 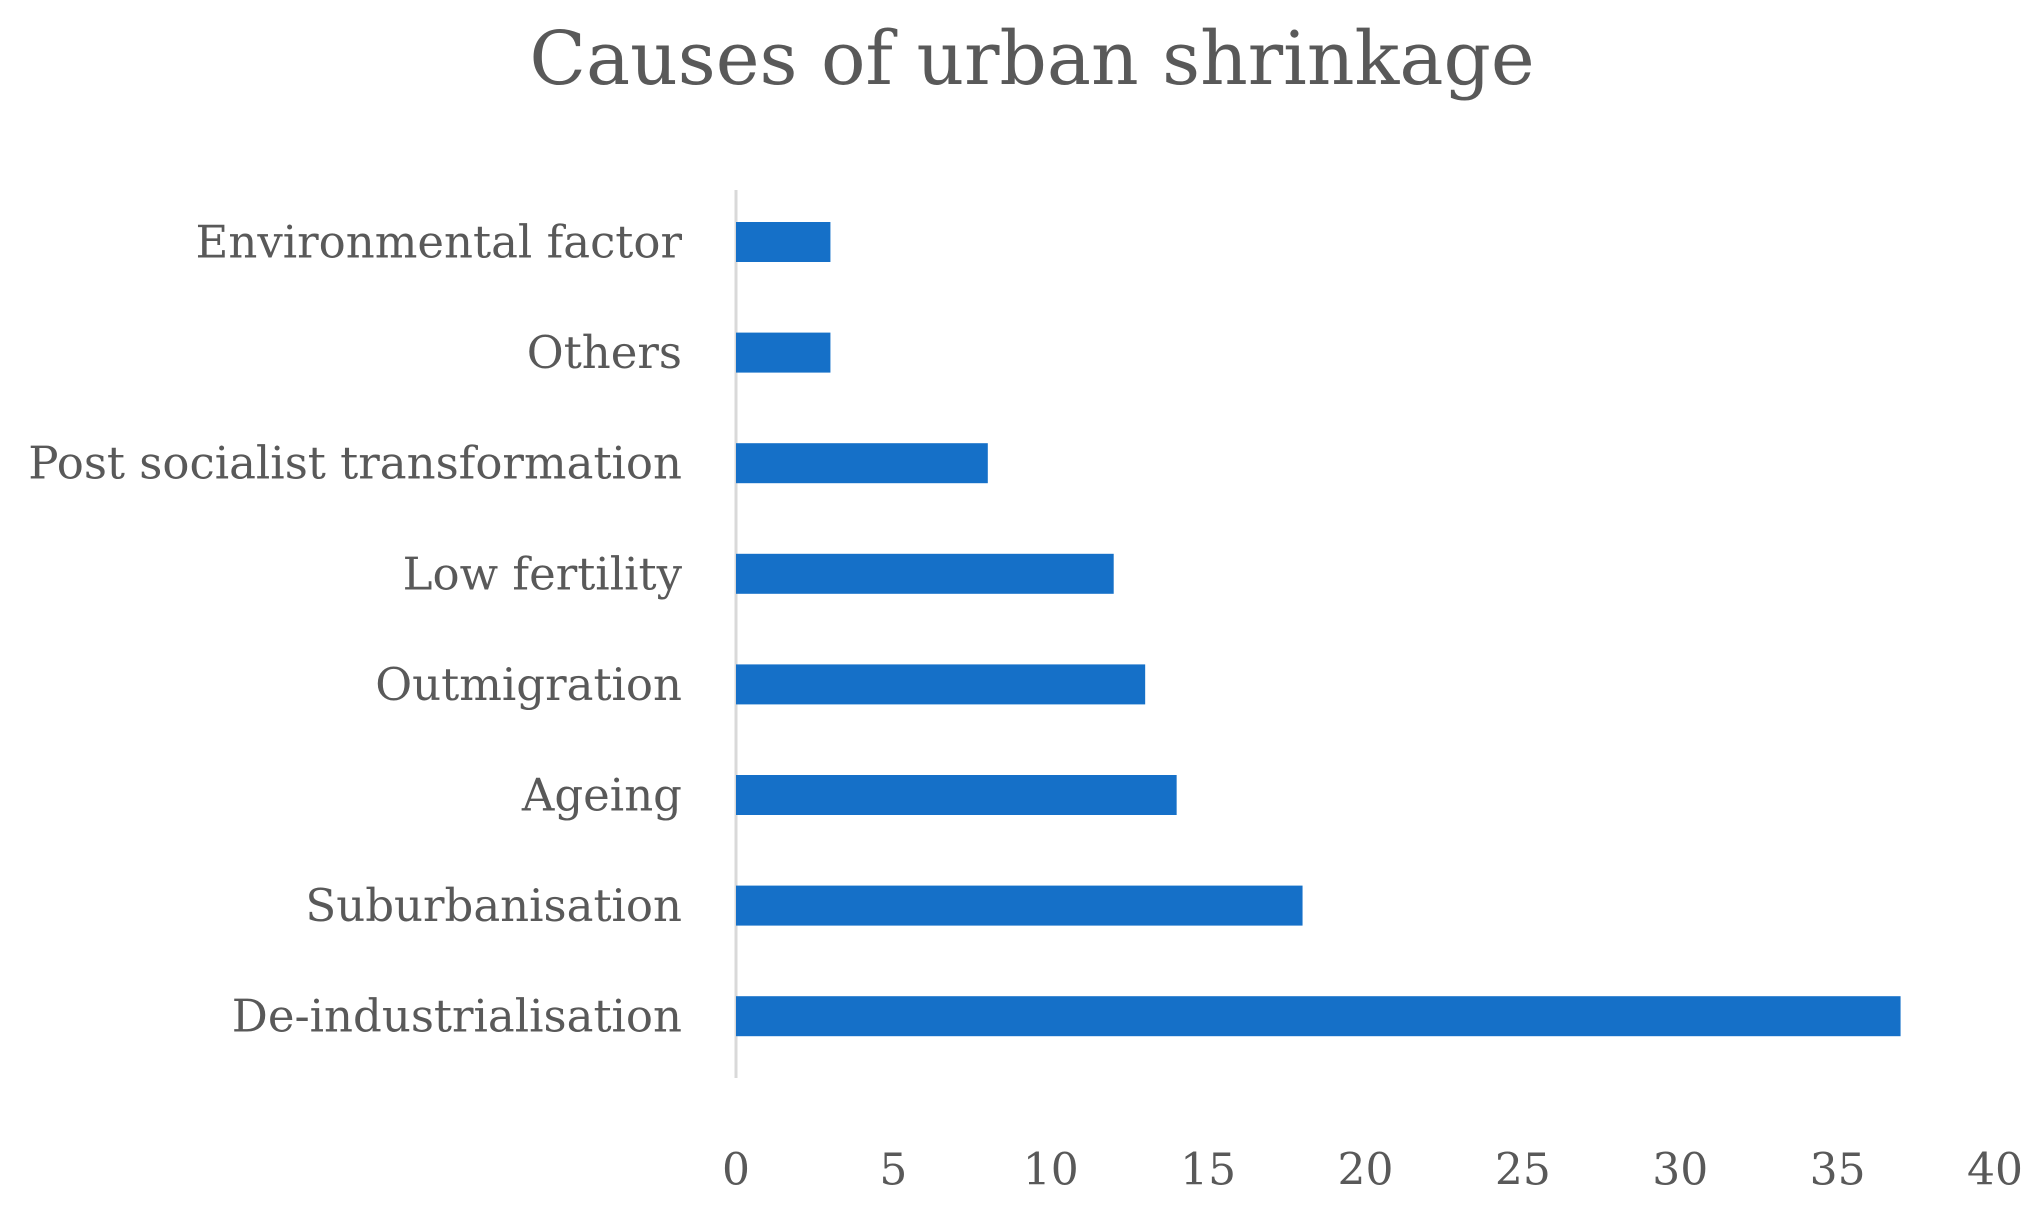 I want to click on x-axis-tick-labels: 0 5 10 15 20 25 30 35 40, so click(x=1372, y=1170).